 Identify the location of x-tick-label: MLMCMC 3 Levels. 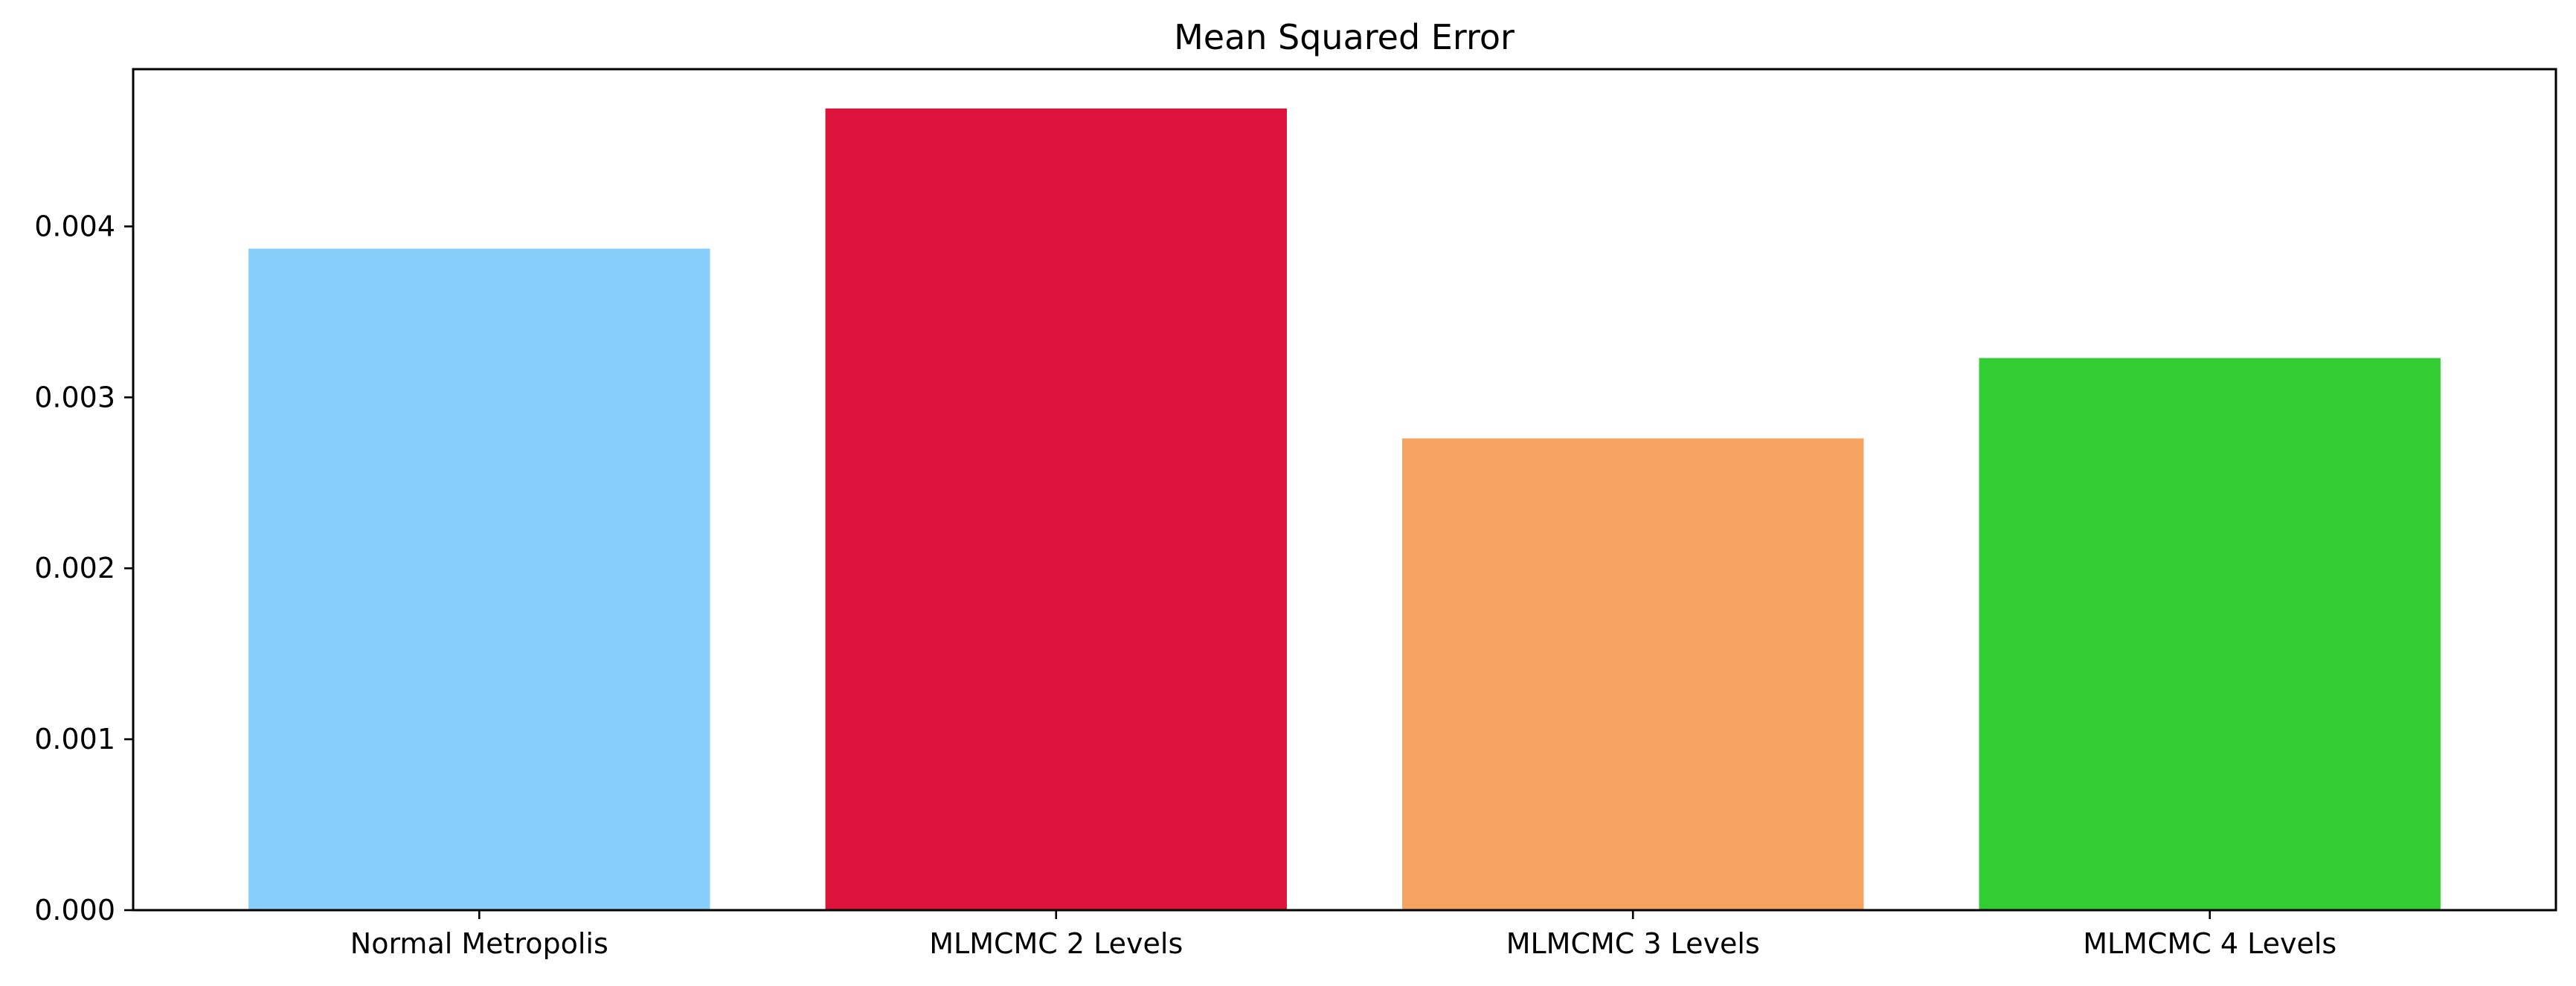
(1633, 944).